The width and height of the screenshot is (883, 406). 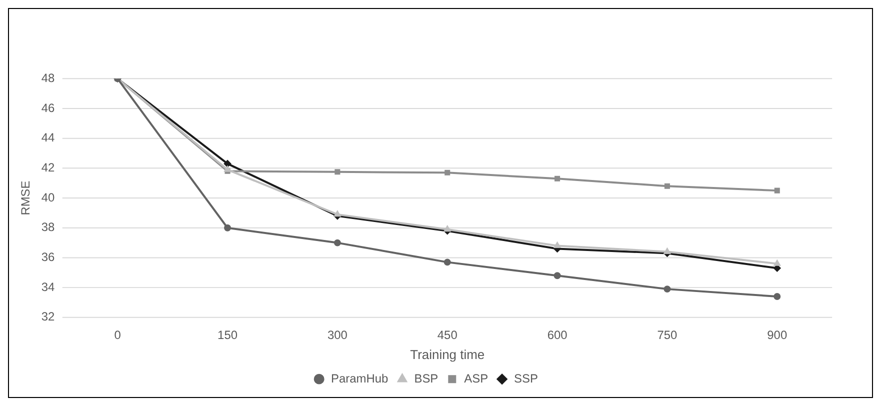 I want to click on y-tick-label: 38, so click(x=48, y=227).